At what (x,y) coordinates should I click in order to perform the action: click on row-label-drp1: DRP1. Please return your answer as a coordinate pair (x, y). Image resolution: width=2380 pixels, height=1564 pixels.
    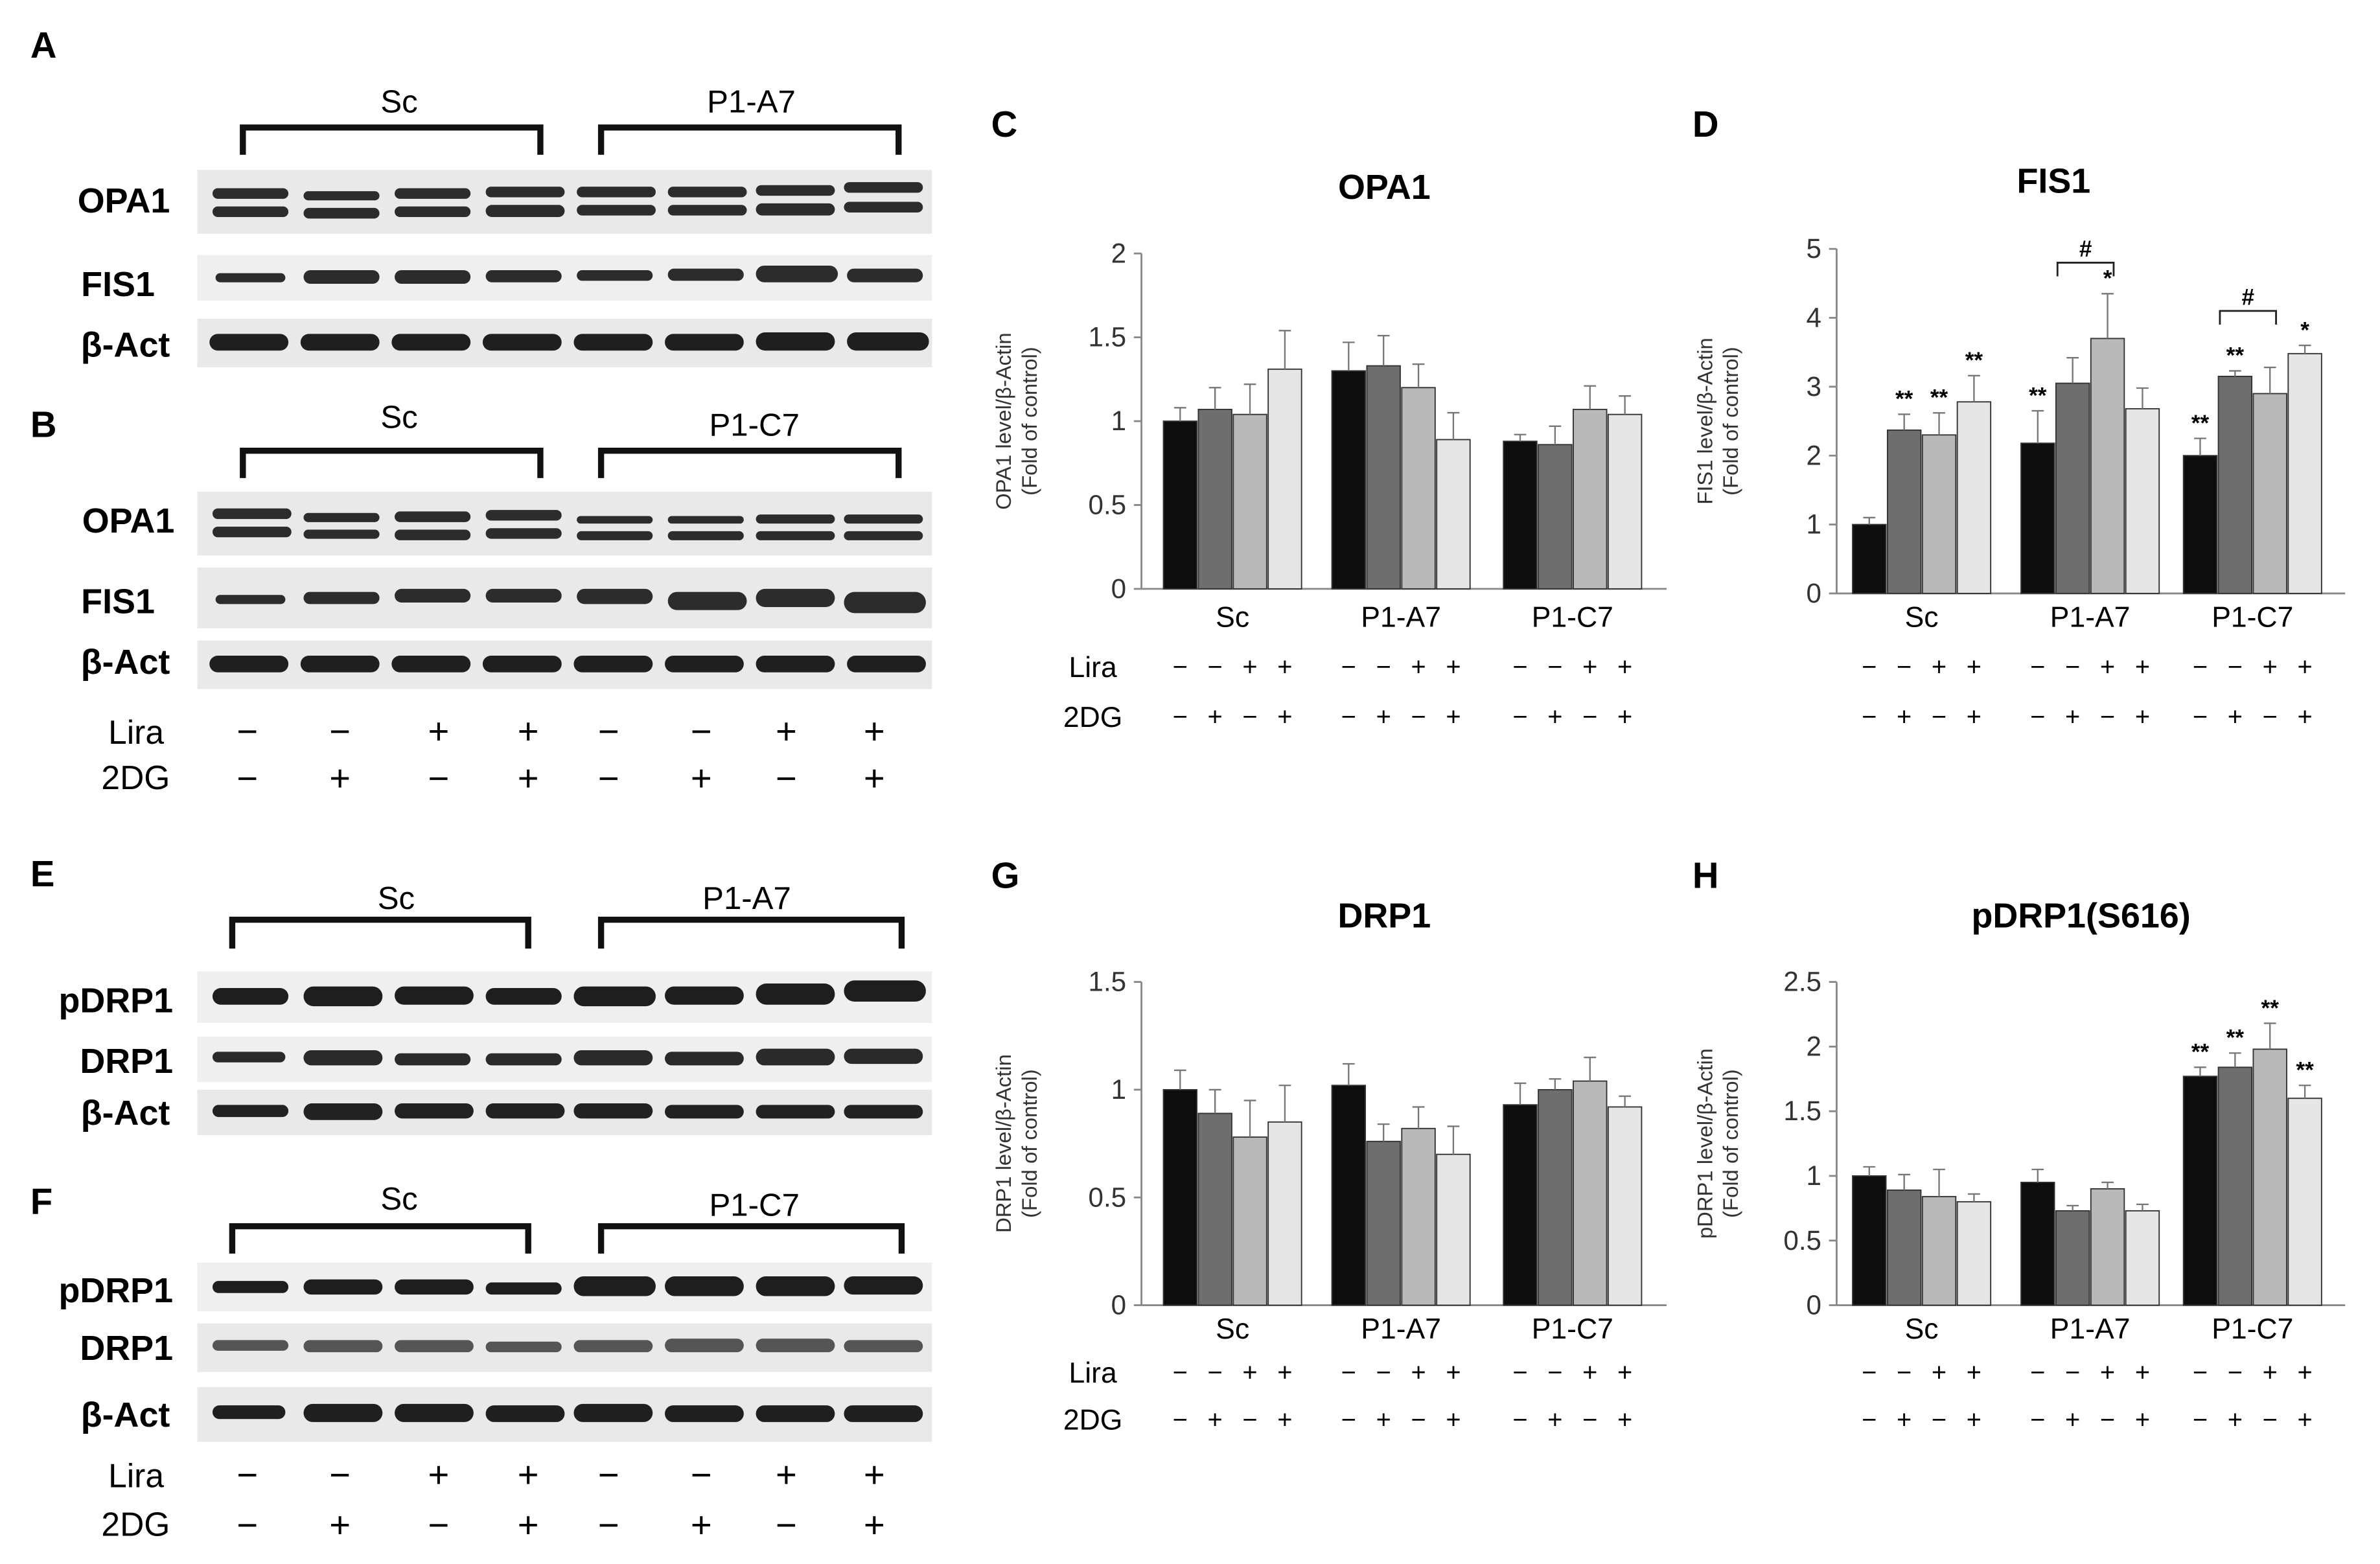
    Looking at the image, I should click on (127, 1348).